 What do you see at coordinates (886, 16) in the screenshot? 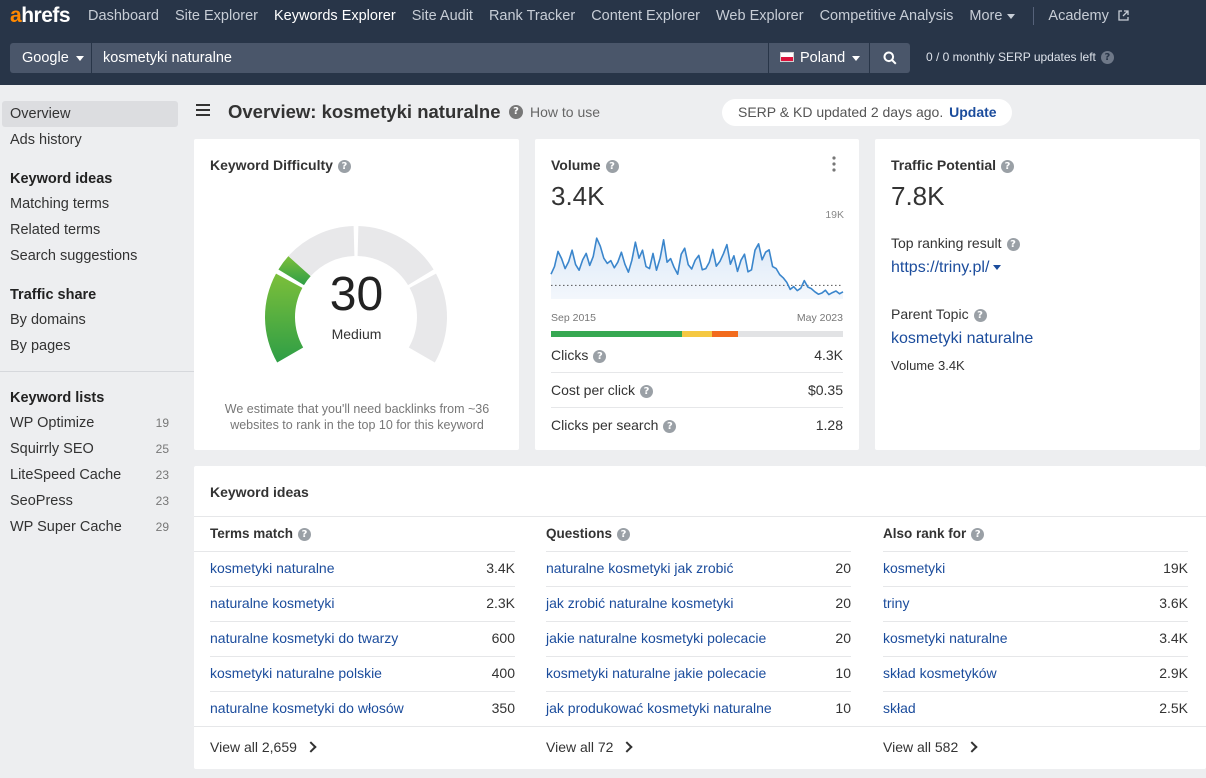
I see `nav-competitive-analysis: Competitive Analysis` at bounding box center [886, 16].